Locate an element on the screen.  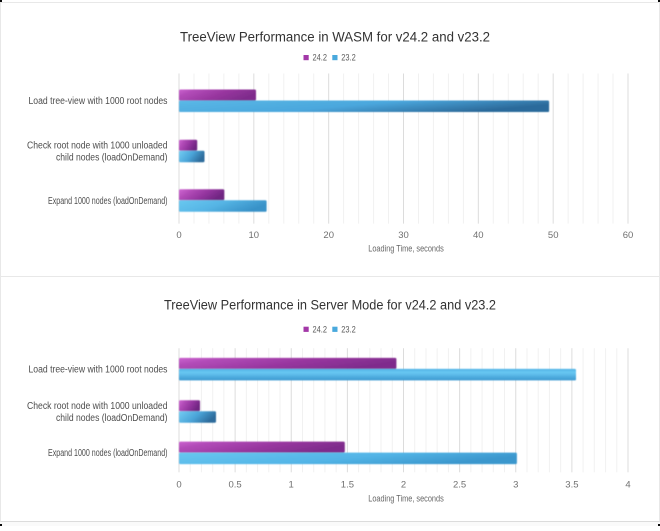
svg-text: 50 is located at coordinates (553, 235).